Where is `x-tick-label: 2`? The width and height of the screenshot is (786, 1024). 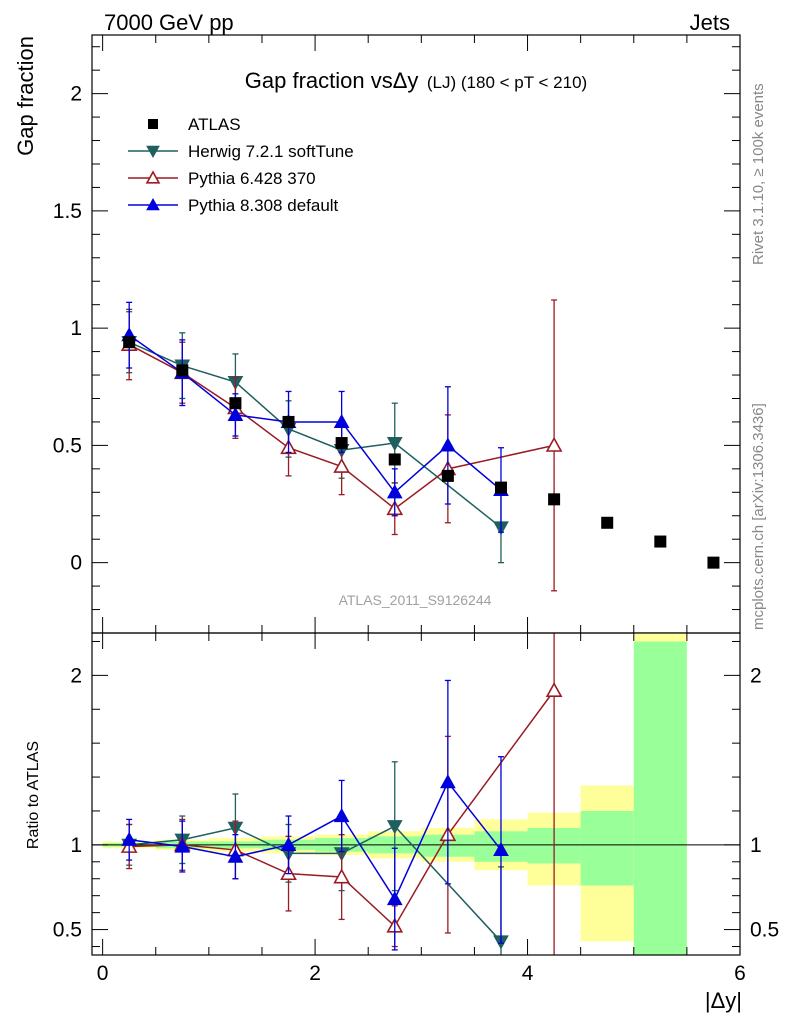 x-tick-label: 2 is located at coordinates (315, 973).